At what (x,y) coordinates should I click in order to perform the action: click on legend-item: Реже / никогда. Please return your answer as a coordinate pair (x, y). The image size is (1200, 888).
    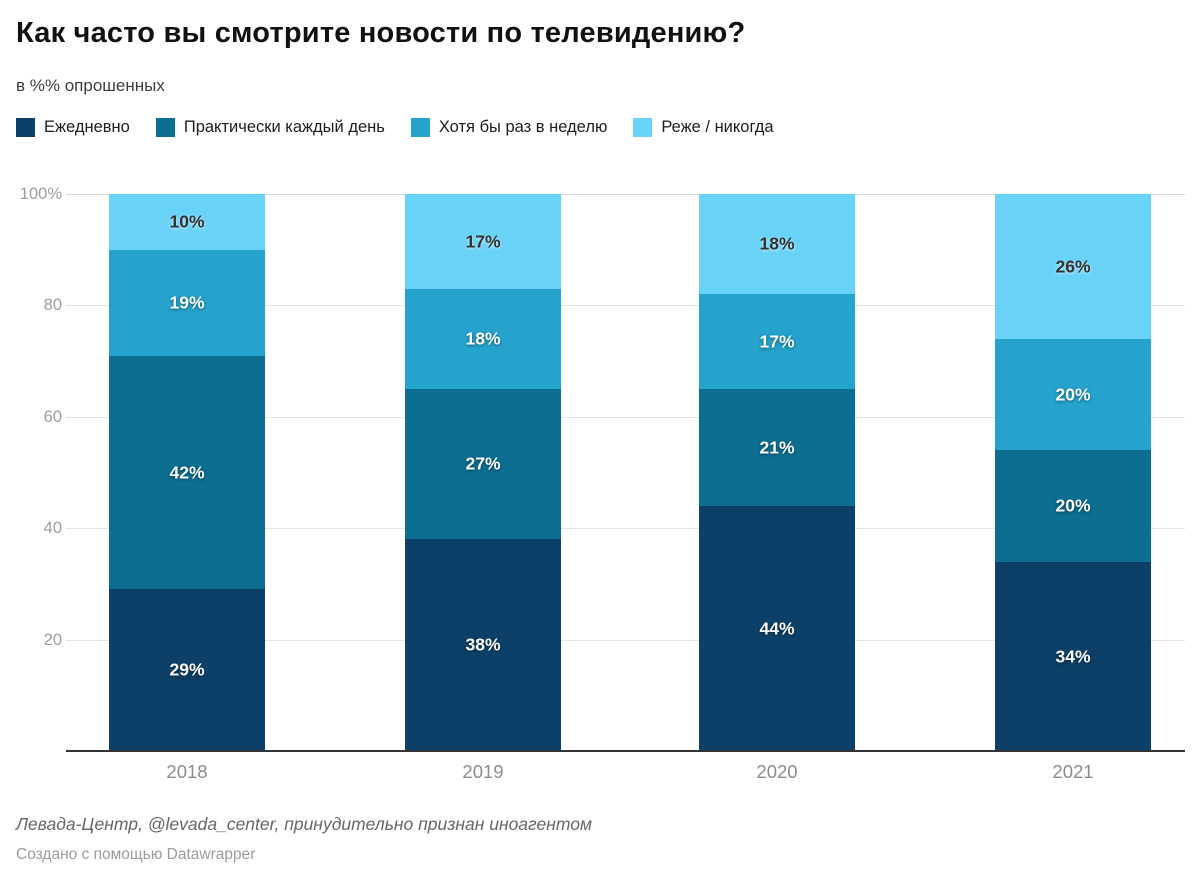
    Looking at the image, I should click on (703, 127).